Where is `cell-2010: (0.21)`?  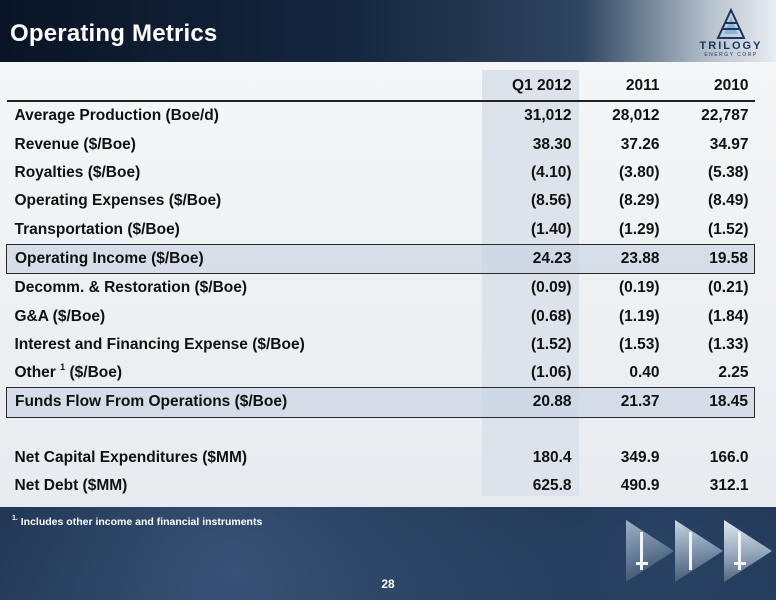
cell-2010: (0.21) is located at coordinates (728, 288).